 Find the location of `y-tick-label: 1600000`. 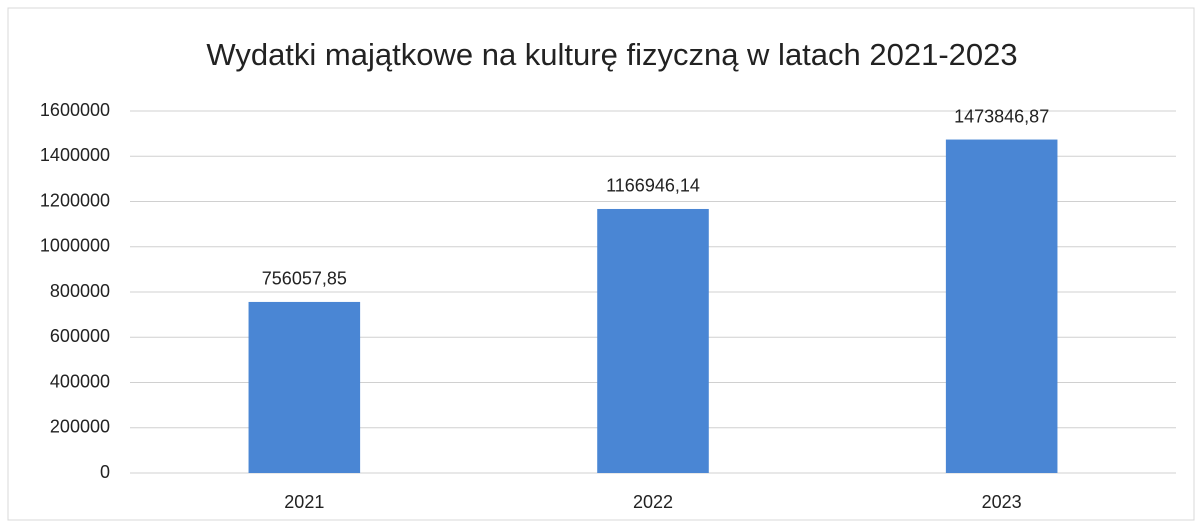

y-tick-label: 1600000 is located at coordinates (75, 110).